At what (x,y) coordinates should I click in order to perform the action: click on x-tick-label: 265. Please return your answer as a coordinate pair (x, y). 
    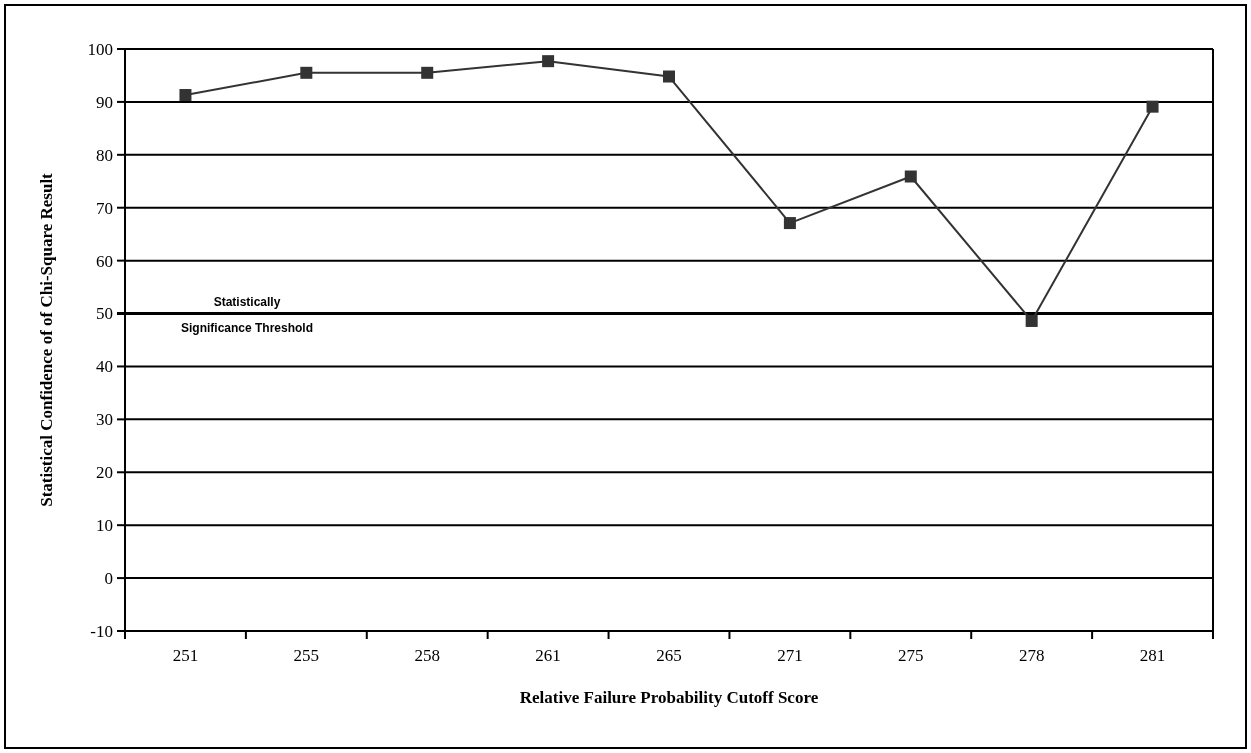
    Looking at the image, I should click on (669, 655).